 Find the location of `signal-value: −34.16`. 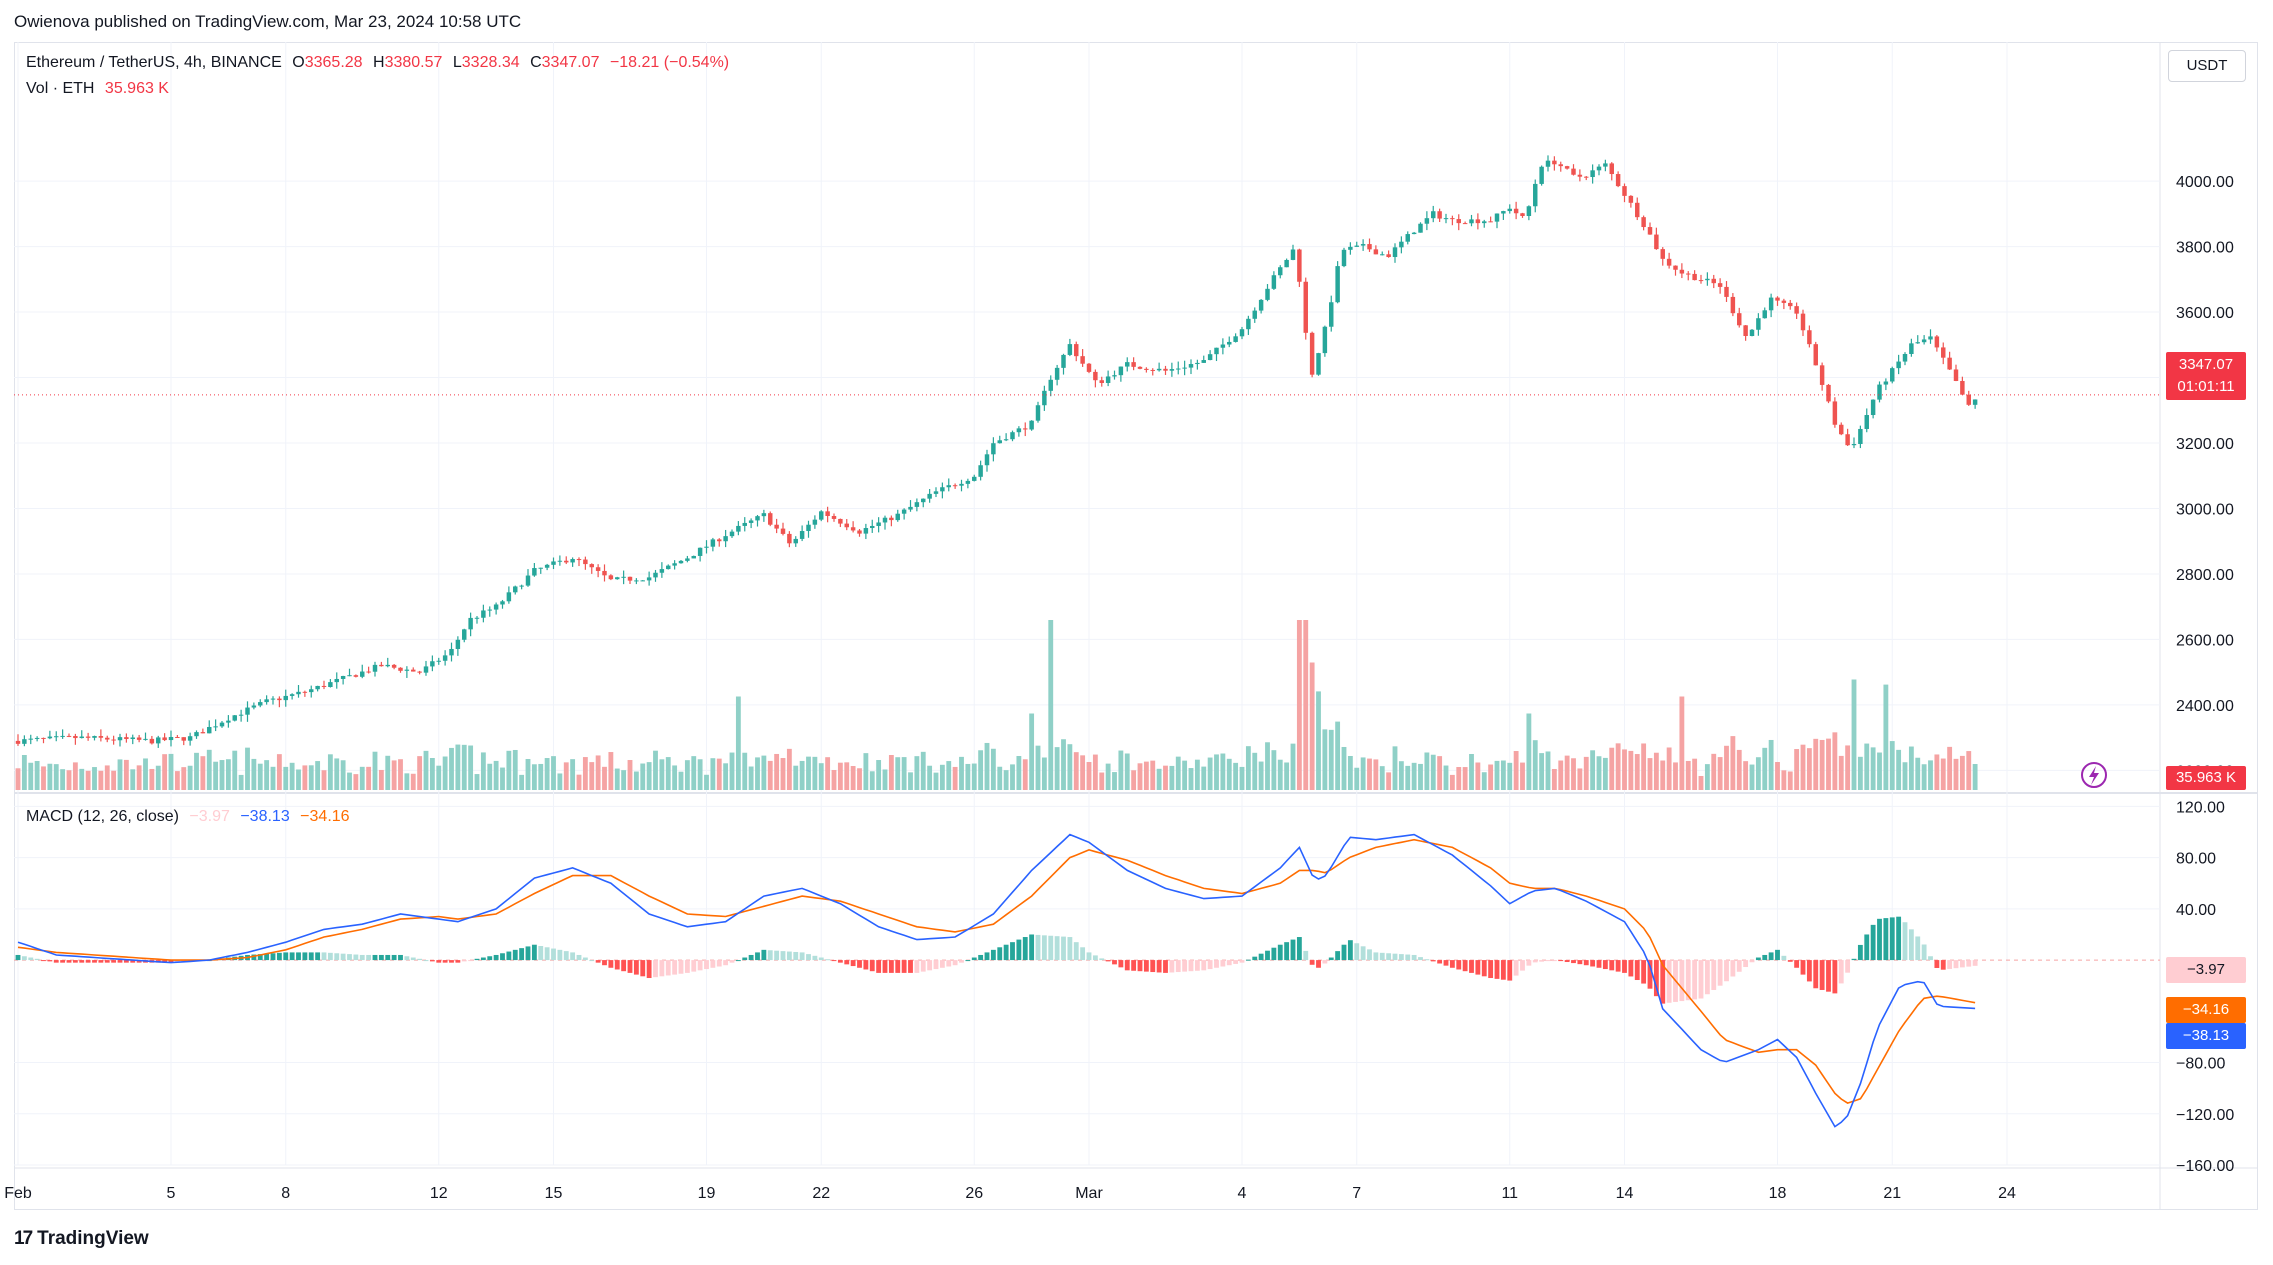

signal-value: −34.16 is located at coordinates (325, 816).